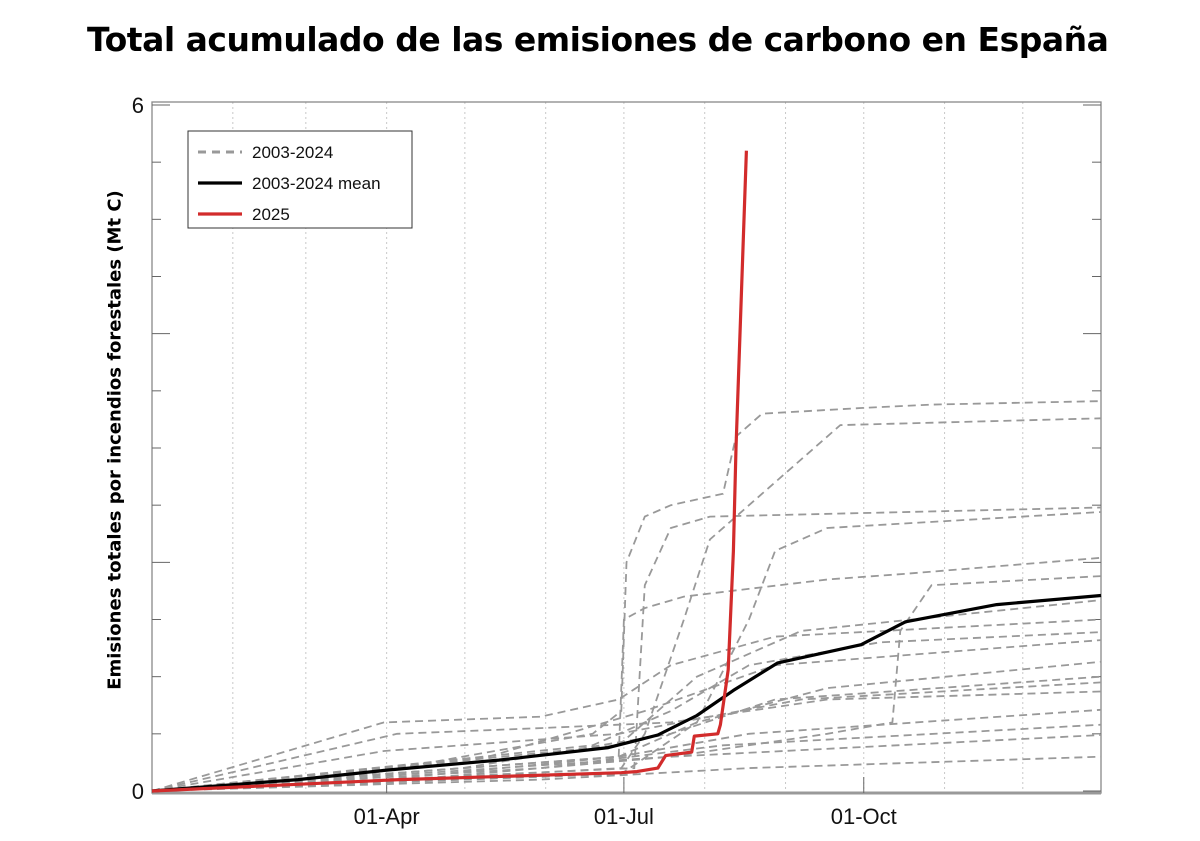  Describe the element at coordinates (292, 152) in the screenshot. I see `legend-label: 2003-2024` at that location.